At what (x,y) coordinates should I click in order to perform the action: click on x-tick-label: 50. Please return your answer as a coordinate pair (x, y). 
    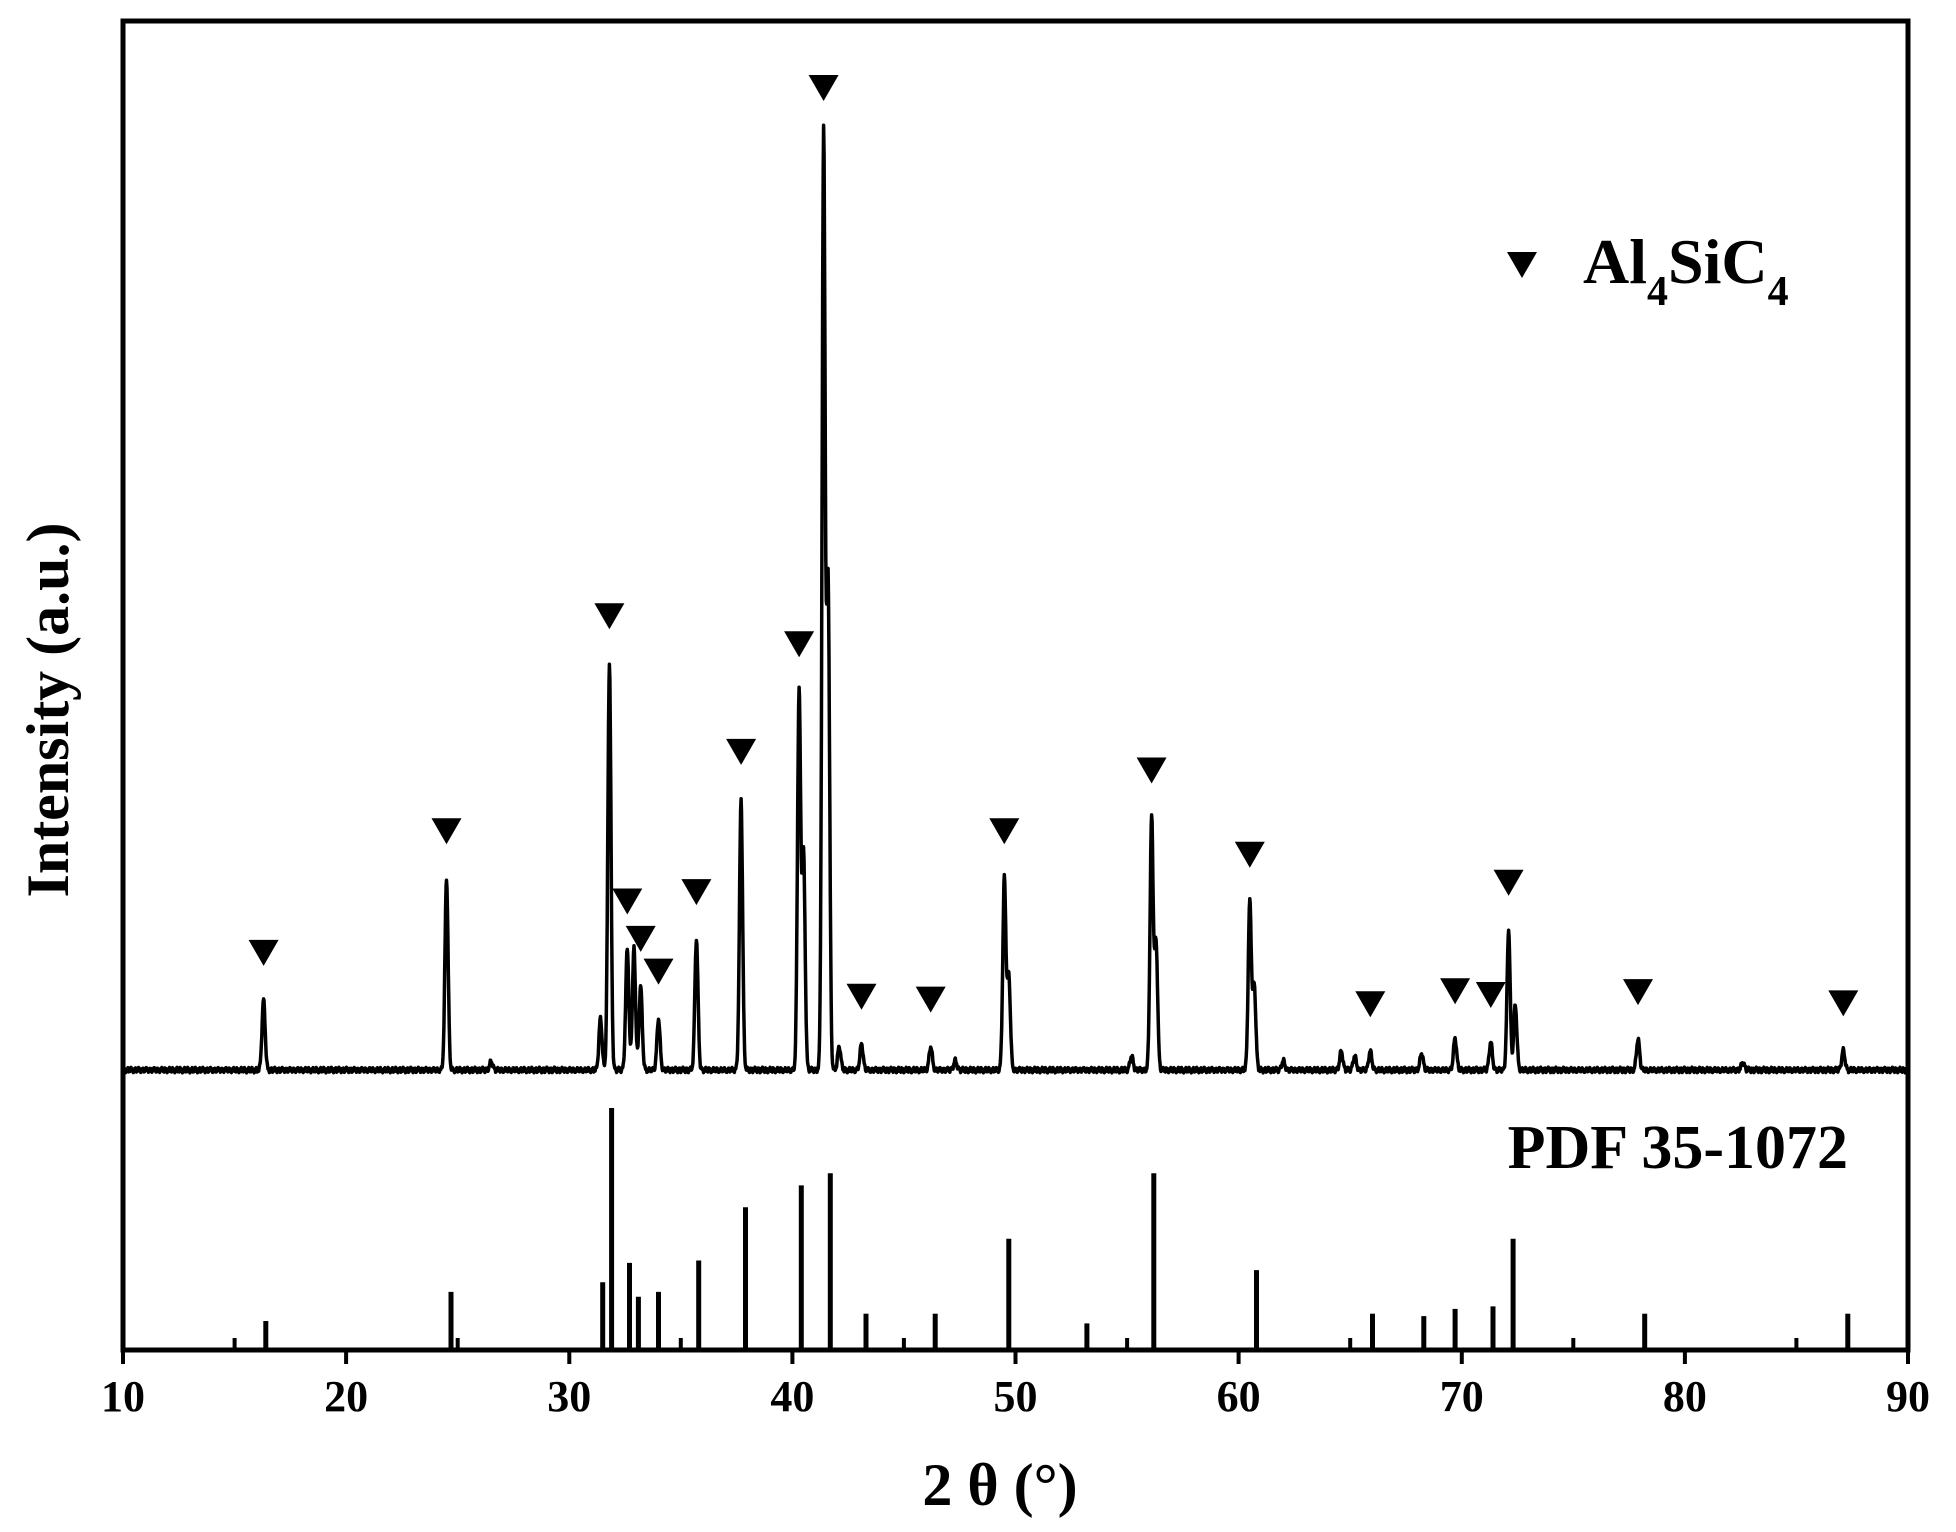
    Looking at the image, I should click on (1016, 1396).